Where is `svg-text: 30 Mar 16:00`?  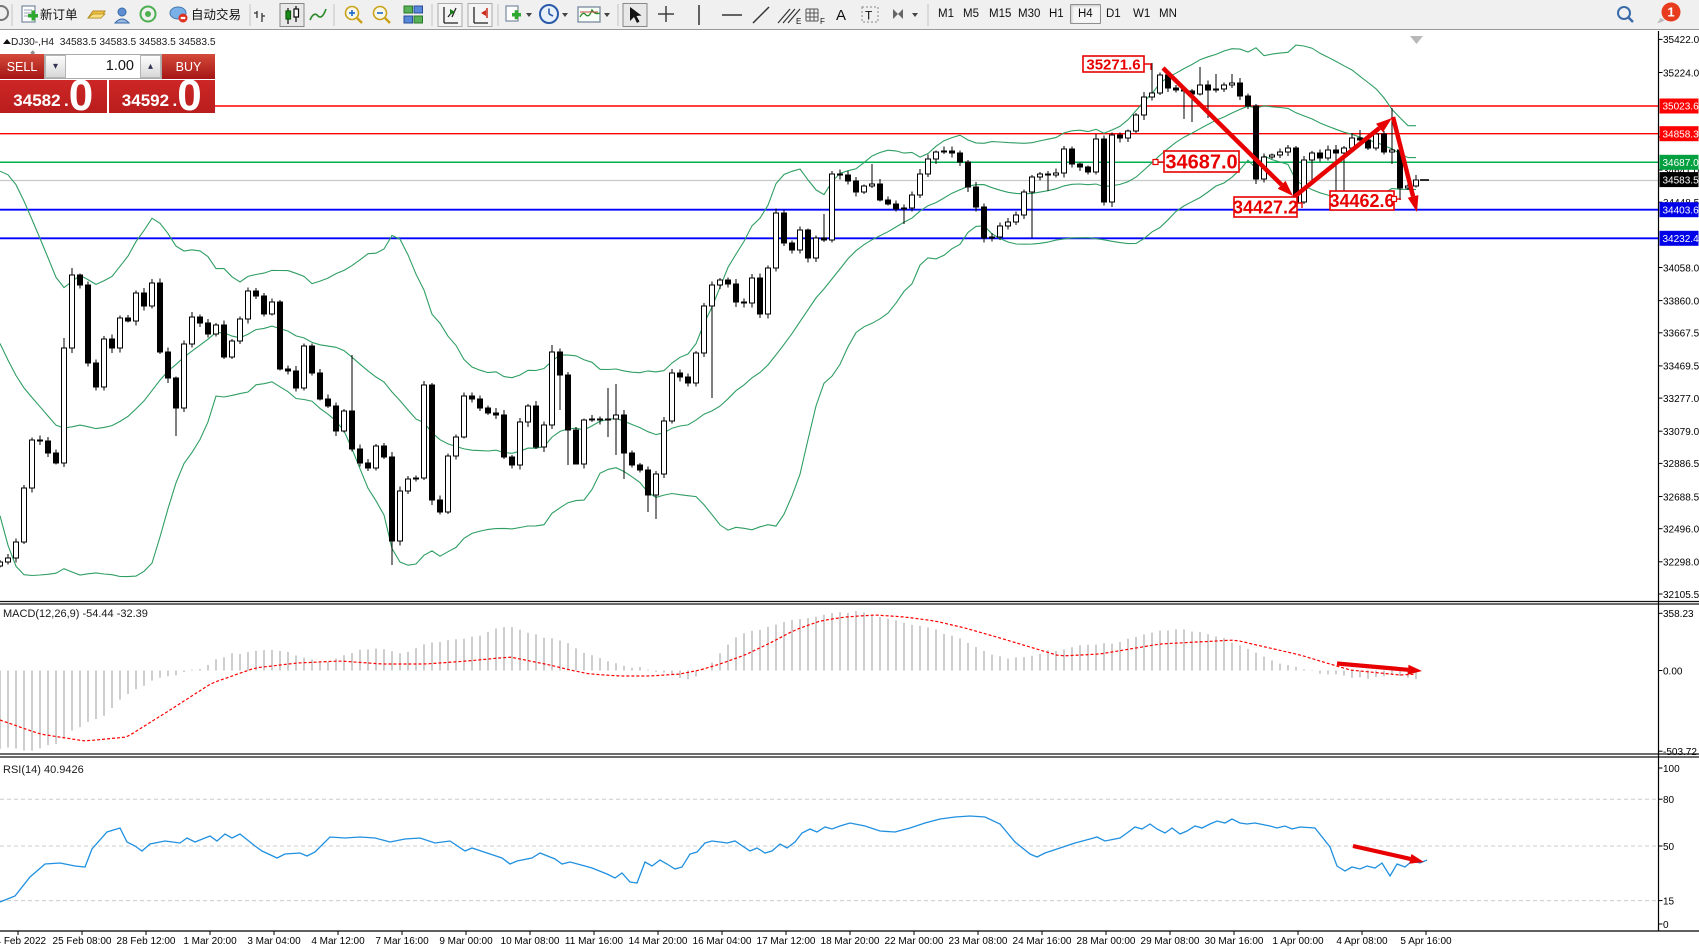
svg-text: 30 Mar 16:00 is located at coordinates (1234, 941).